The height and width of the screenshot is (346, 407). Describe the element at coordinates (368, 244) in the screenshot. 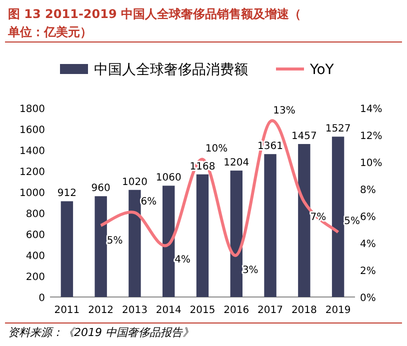

I see `y2-tick-label: 4%` at that location.